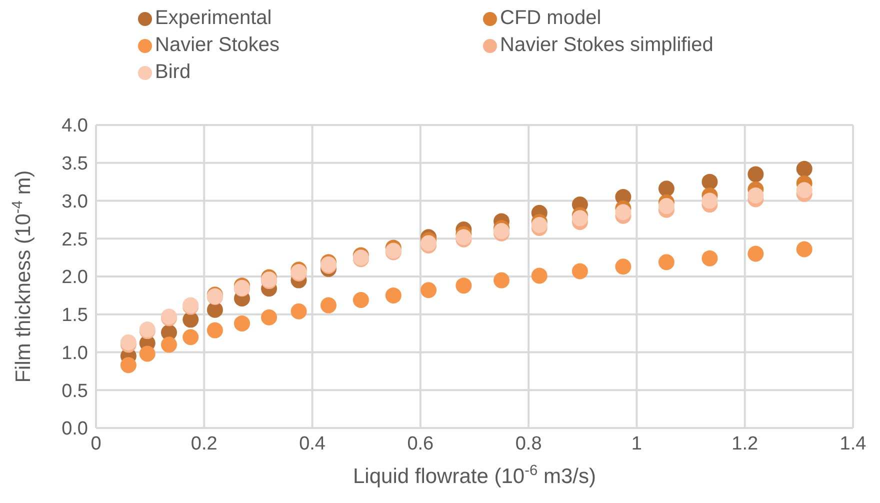 This screenshot has height=503, width=880. What do you see at coordinates (420, 443) in the screenshot?
I see `x-tick-label: 0.6` at bounding box center [420, 443].